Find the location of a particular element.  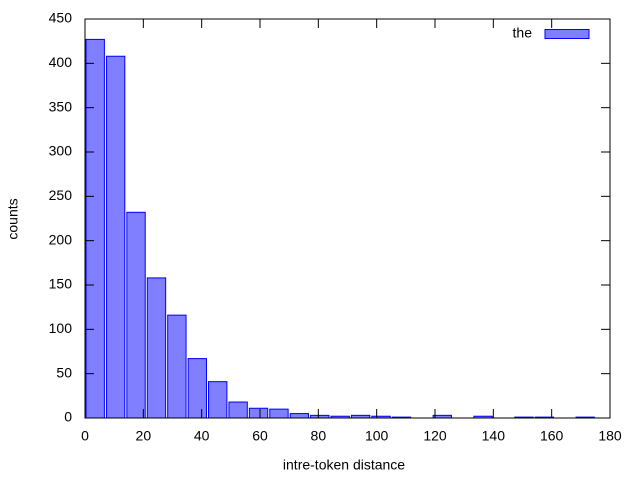

y-tick-label: 350 is located at coordinates (61, 106).